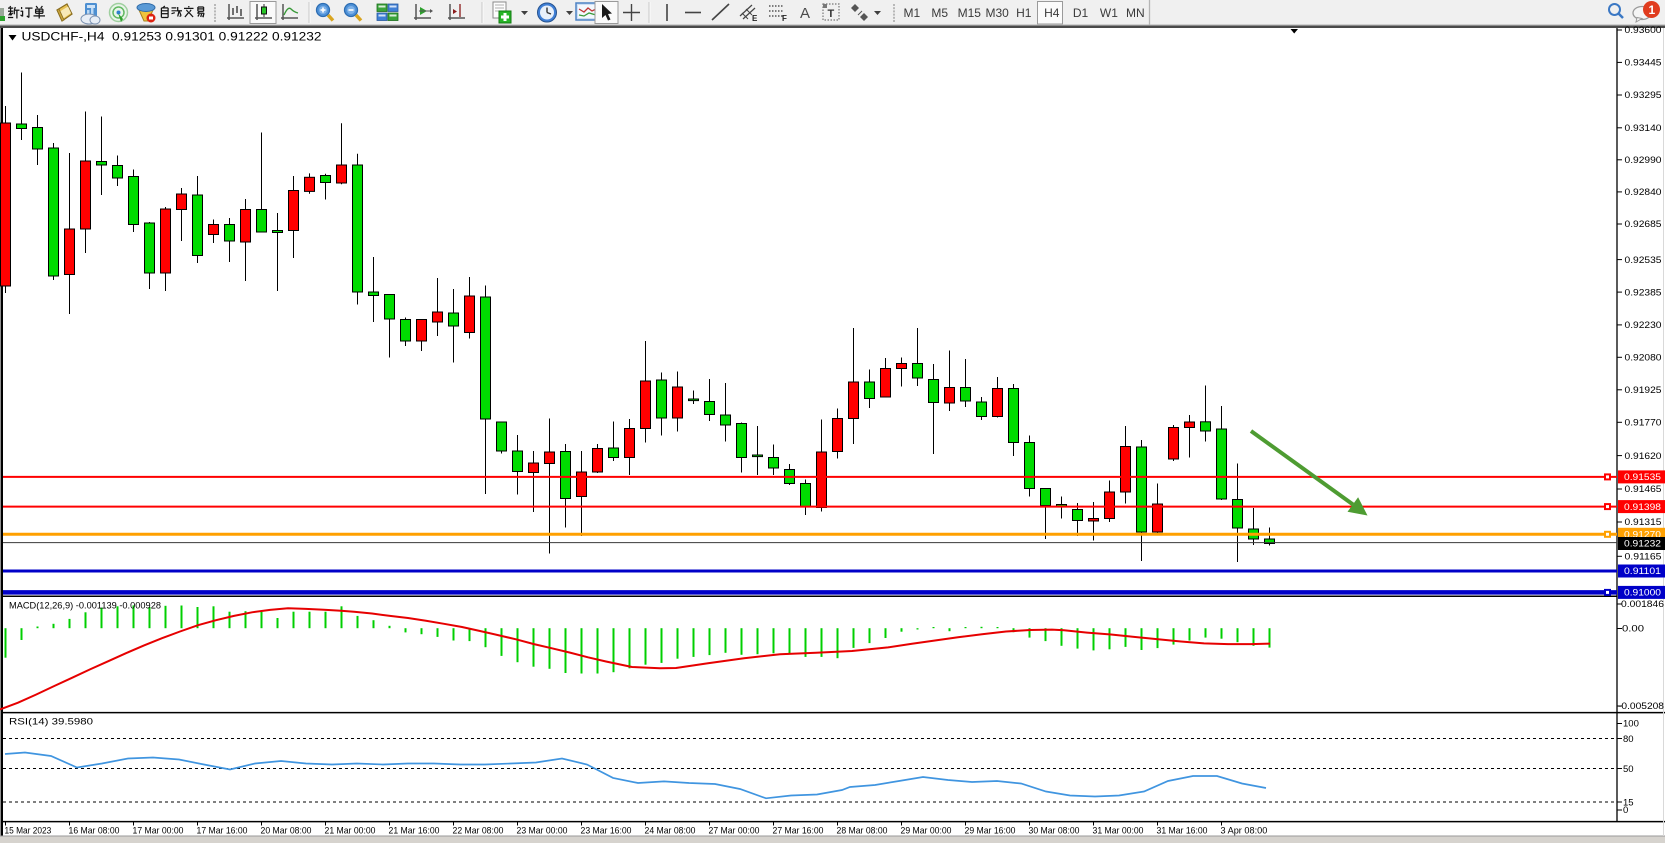 This screenshot has height=843, width=1665. I want to click on svg-text:MACD(12,26,9) -0.001139 -0.000: MACD(12,26,9) -0.001139 -0.000928, so click(85, 606).